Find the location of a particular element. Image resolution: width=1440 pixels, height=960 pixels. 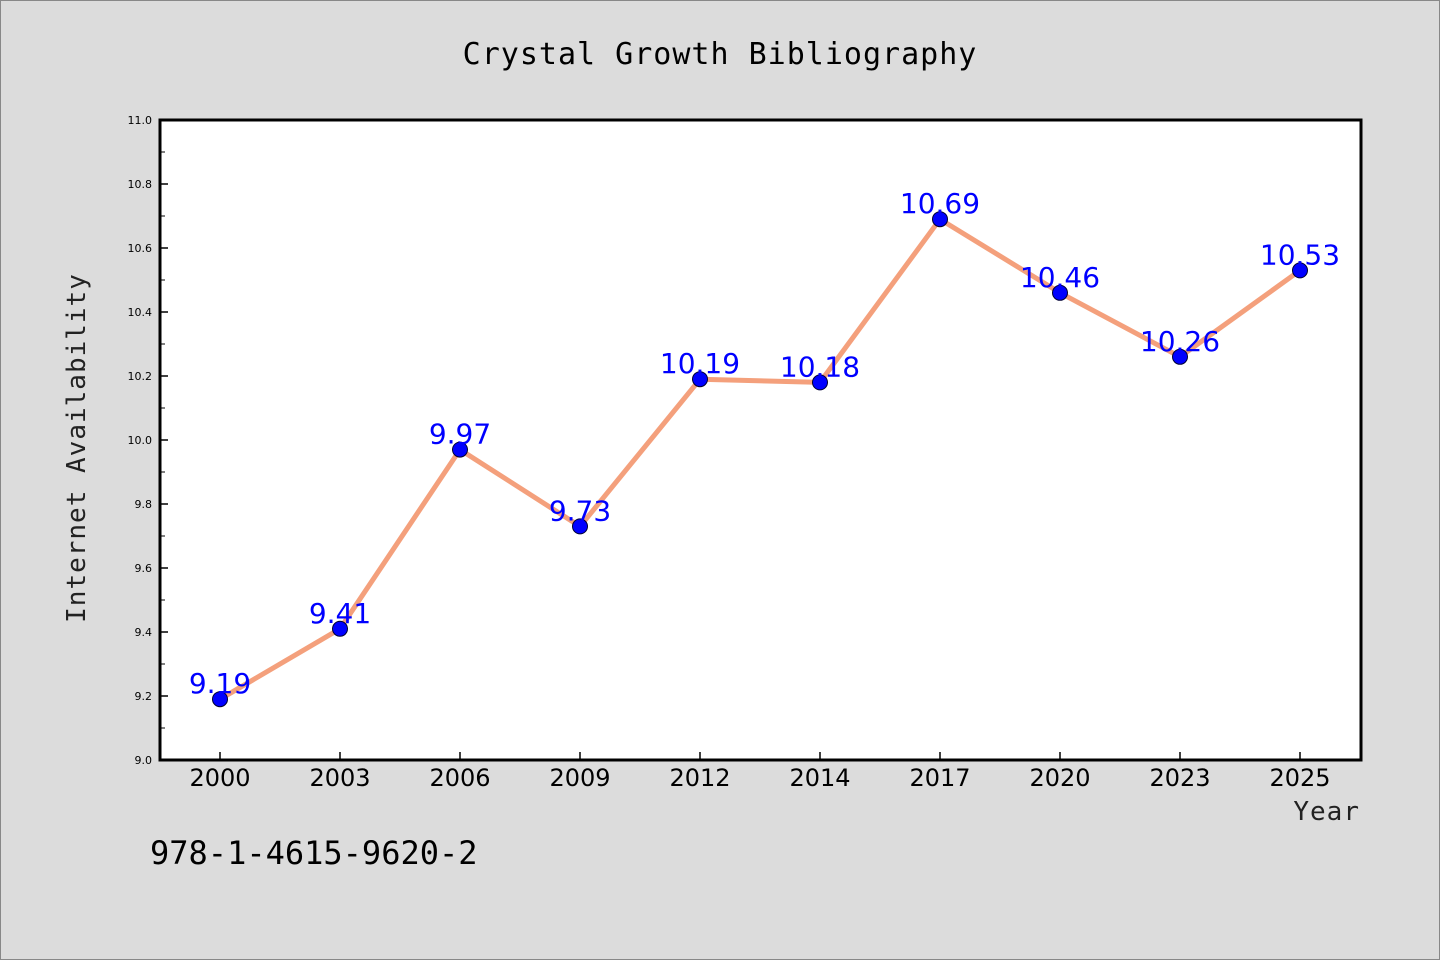

data-label: 10.18 is located at coordinates (820, 366).